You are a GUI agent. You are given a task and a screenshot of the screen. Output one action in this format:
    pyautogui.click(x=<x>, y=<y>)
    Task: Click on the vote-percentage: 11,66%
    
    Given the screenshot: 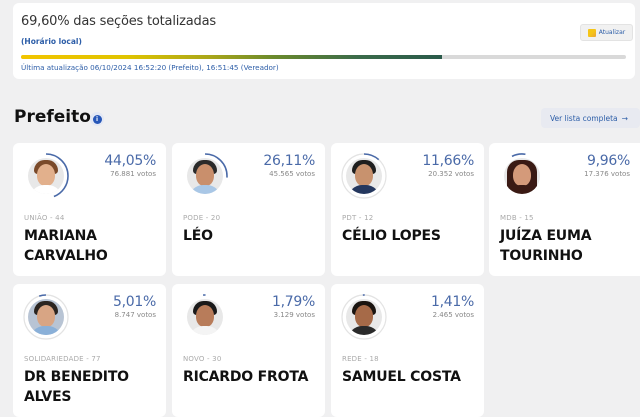 What is the action you would take?
    pyautogui.click(x=448, y=161)
    